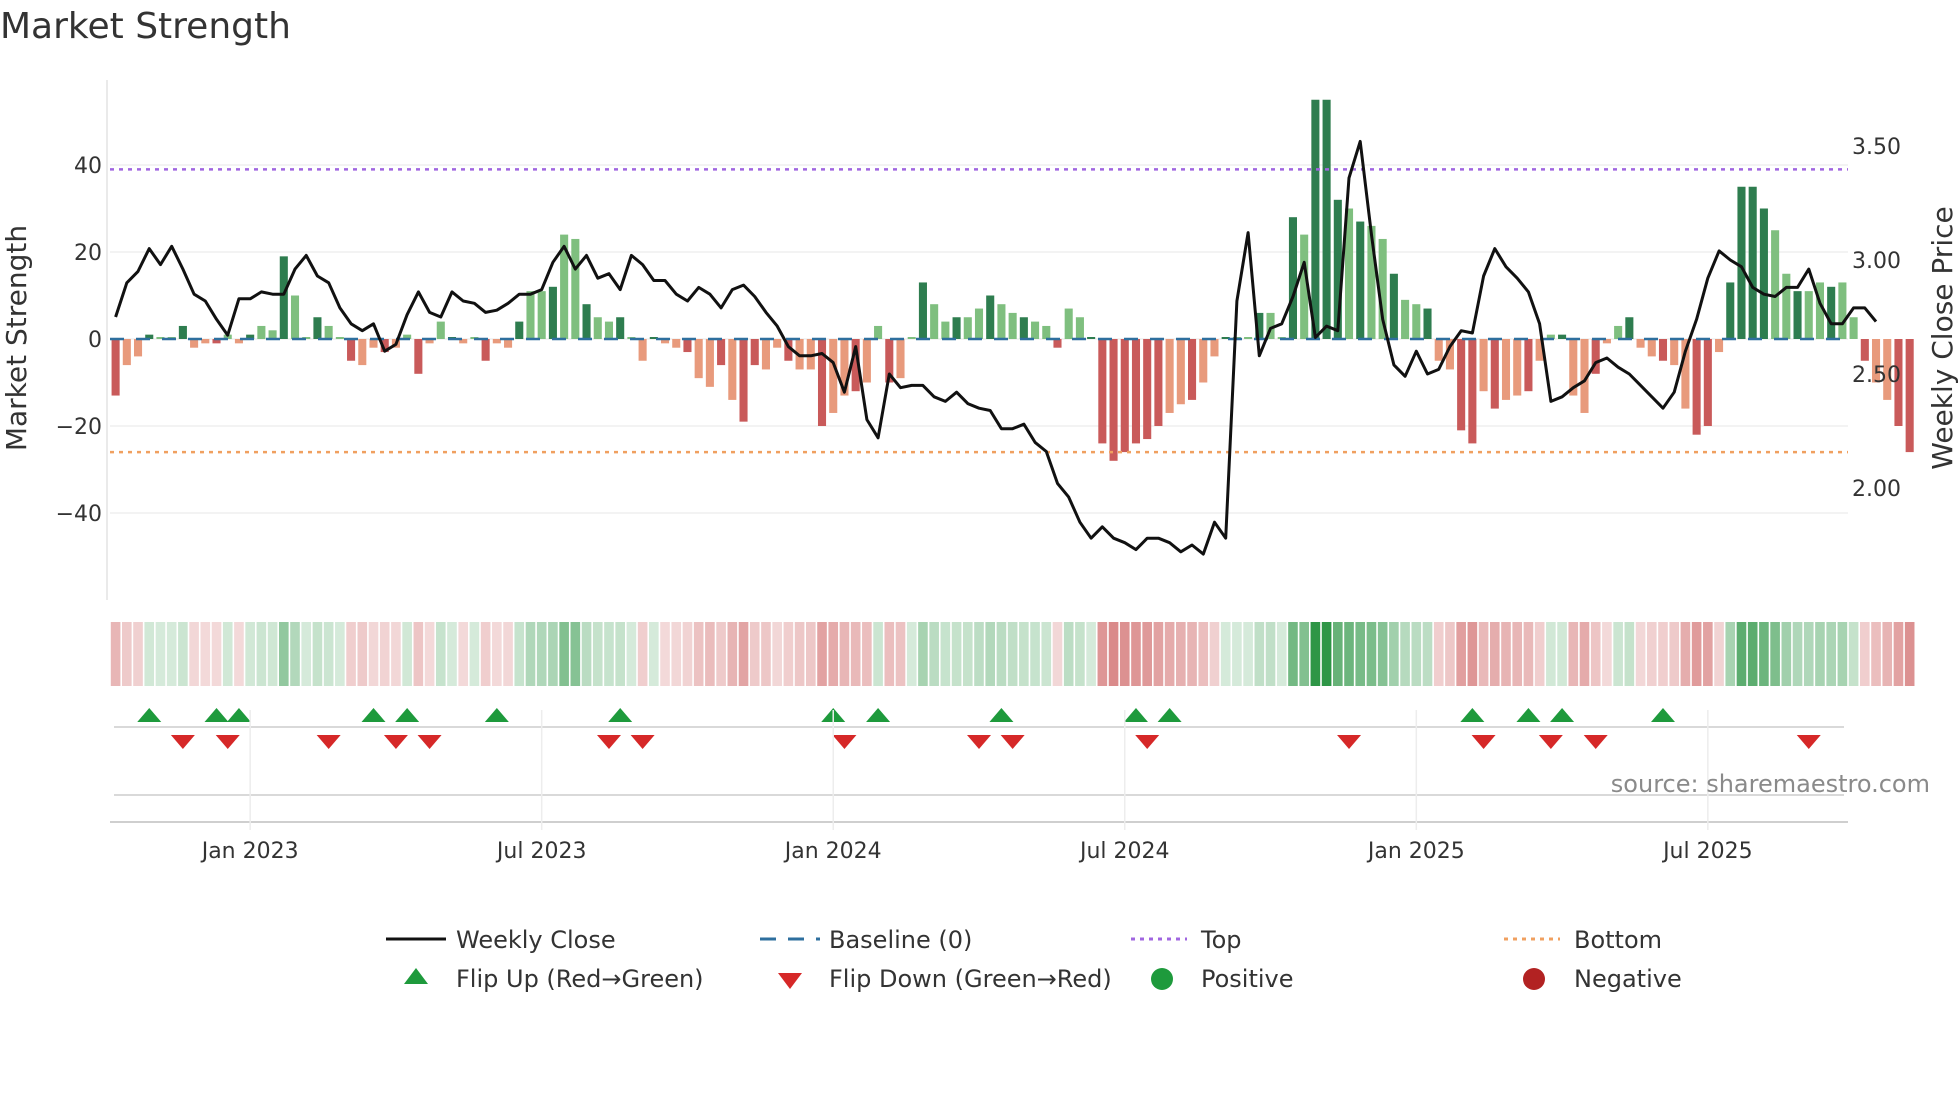 The image size is (1960, 1102). Describe the element at coordinates (790, 981) in the screenshot. I see `legend-flip-down-icon` at that location.